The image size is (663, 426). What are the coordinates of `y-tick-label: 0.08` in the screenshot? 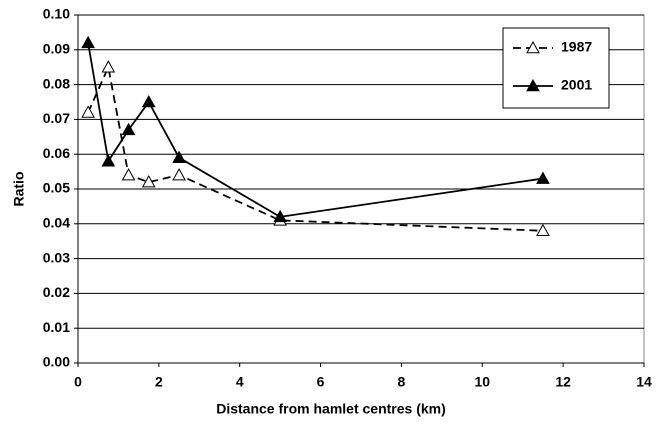 It's located at (56, 83).